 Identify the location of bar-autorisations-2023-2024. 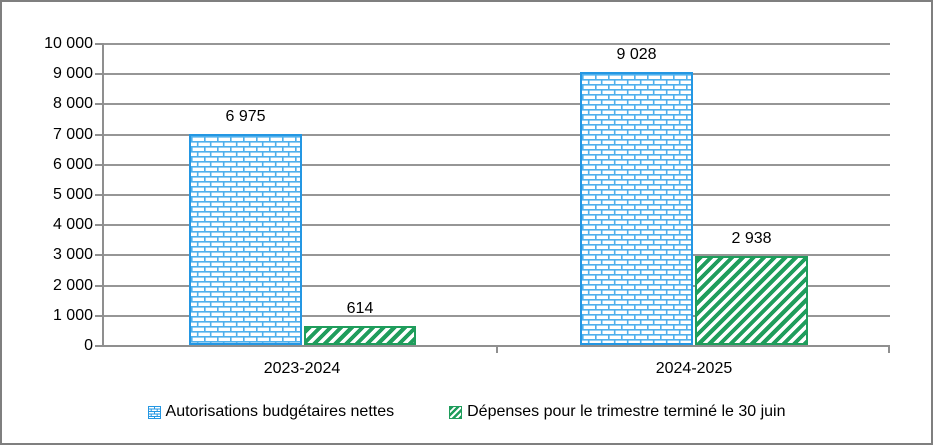
(245, 239).